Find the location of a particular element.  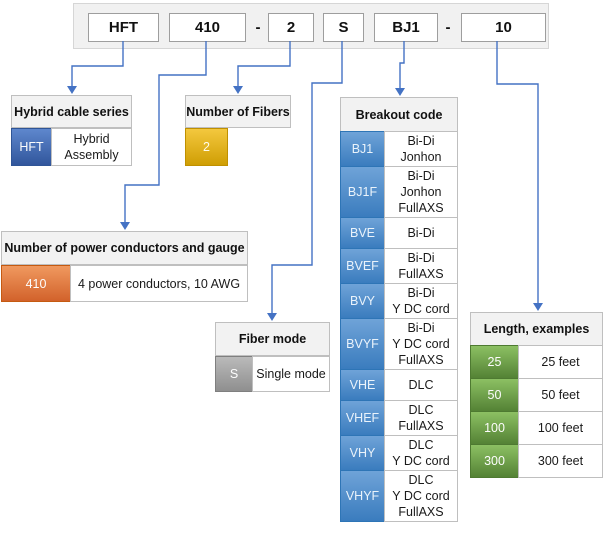

description-cell: Bi-Di Y DC cord is located at coordinates (421, 301).